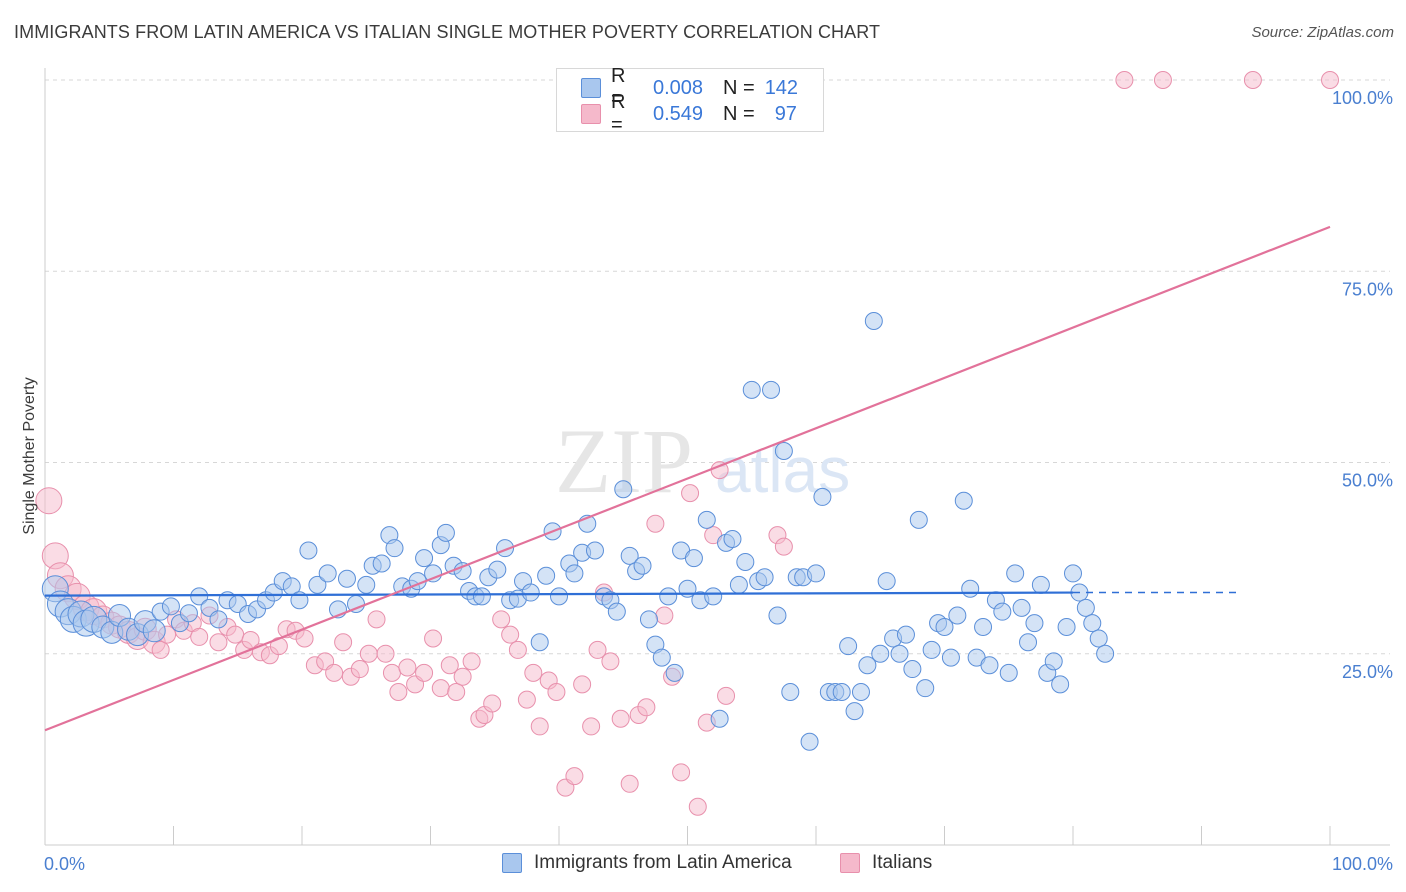 The height and width of the screenshot is (892, 1406). What do you see at coordinates (647, 863) in the screenshot?
I see `bottom-legend-latin-america: Immigrants from Latin America` at bounding box center [647, 863].